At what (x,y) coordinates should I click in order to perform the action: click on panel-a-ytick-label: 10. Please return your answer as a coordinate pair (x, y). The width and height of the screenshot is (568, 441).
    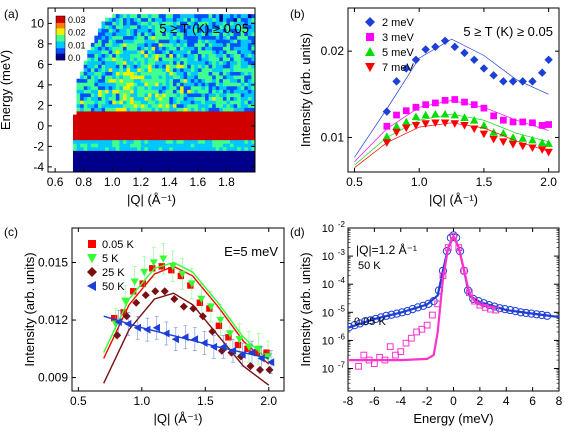
    Looking at the image, I should click on (38, 23).